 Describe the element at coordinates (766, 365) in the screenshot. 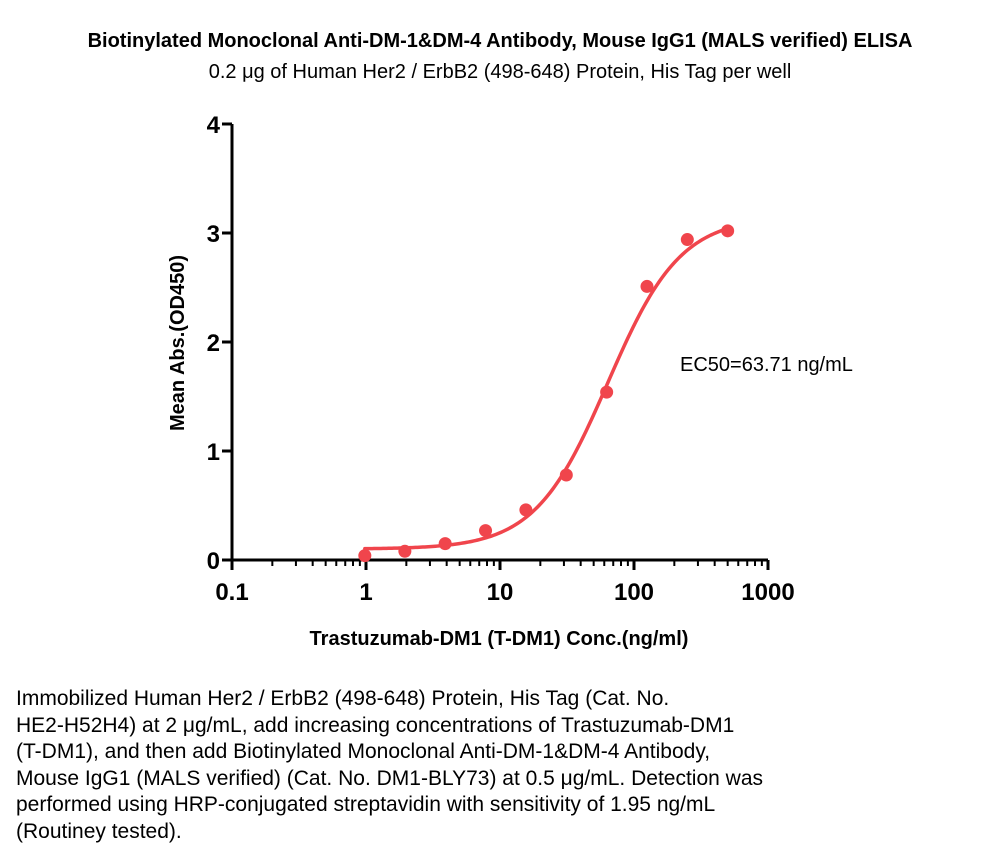

I see `ec50-annotation: EC50=63.71 ng/mL` at that location.